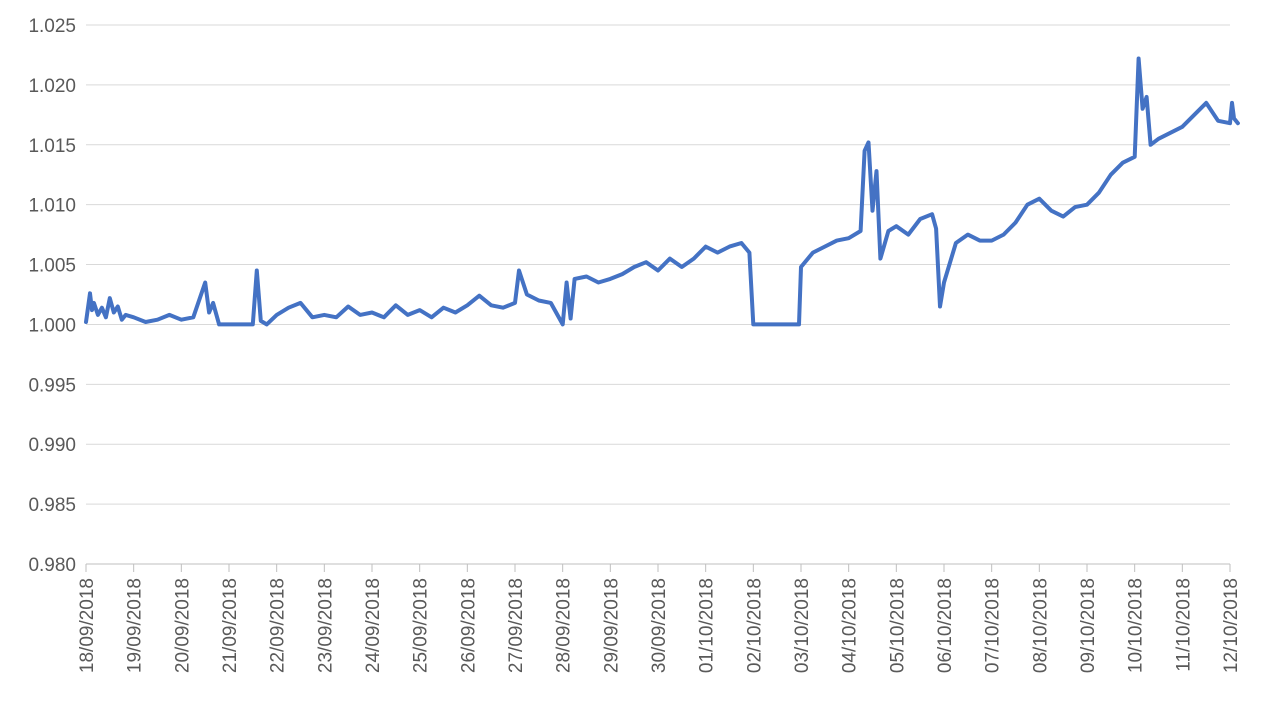 The height and width of the screenshot is (724, 1269). What do you see at coordinates (1231, 625) in the screenshot?
I see `x-tick-label: 12/10/2018` at bounding box center [1231, 625].